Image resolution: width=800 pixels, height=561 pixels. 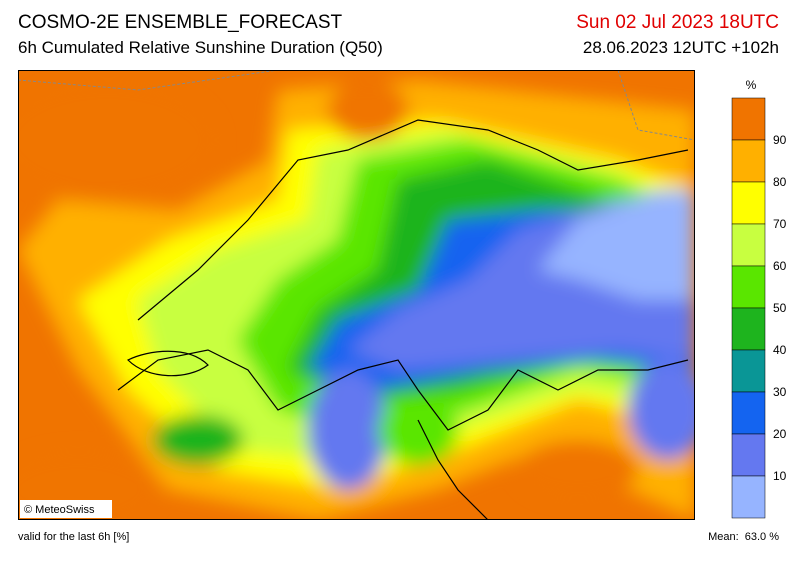 I want to click on mean: Mean: 63.0 %, so click(x=743, y=537).